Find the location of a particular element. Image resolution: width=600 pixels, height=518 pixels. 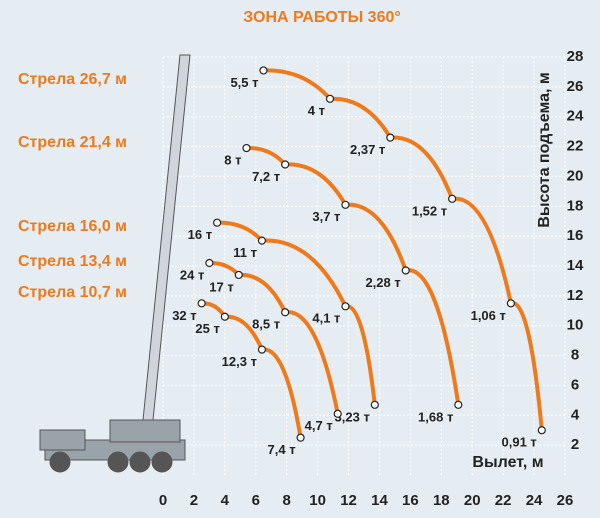

x-tick-label: 10 is located at coordinates (317, 500).